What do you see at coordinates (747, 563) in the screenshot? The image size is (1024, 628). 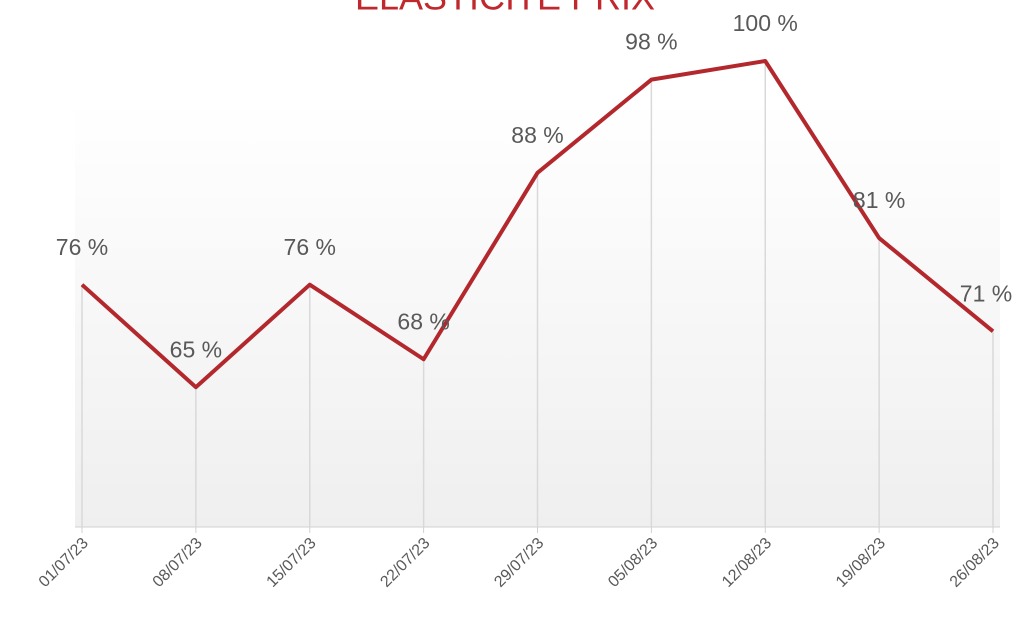 I see `x-tick-label: 12/08/23` at bounding box center [747, 563].